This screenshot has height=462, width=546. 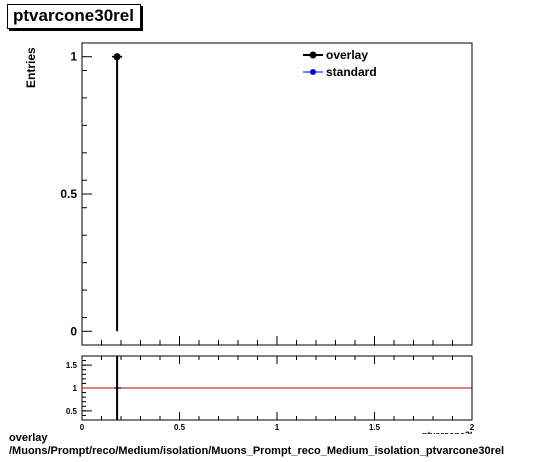 What do you see at coordinates (313, 63) in the screenshot?
I see `legend-markers` at bounding box center [313, 63].